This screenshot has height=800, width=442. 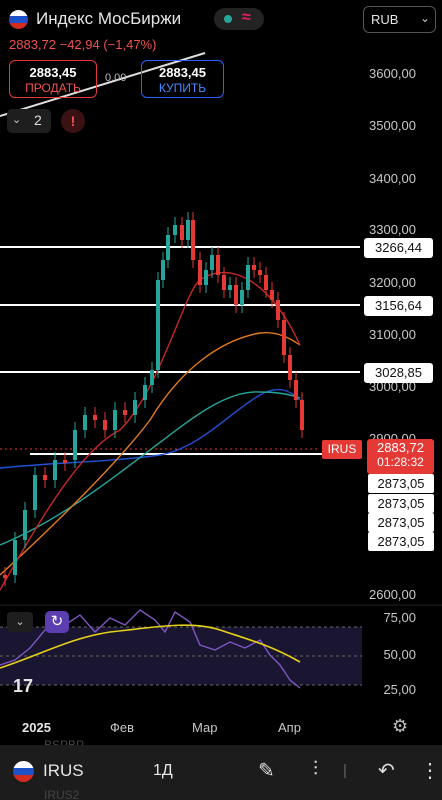 I want to click on price-axis-label: 3200,00, so click(x=392, y=282).